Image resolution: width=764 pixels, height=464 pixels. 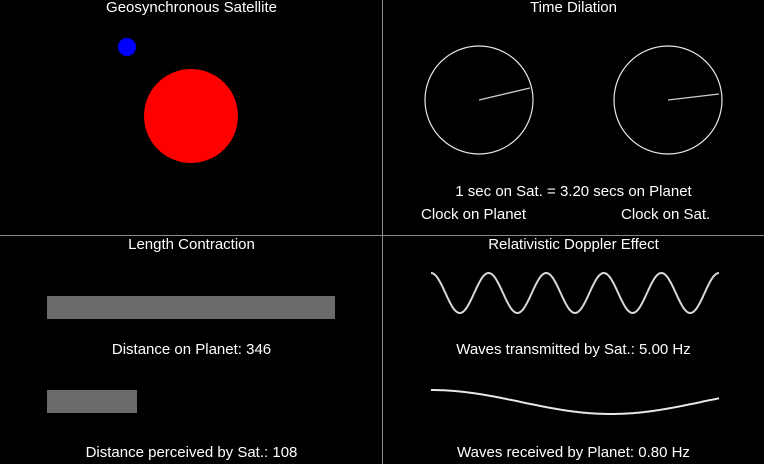 What do you see at coordinates (127, 47) in the screenshot?
I see `satellite-dot` at bounding box center [127, 47].